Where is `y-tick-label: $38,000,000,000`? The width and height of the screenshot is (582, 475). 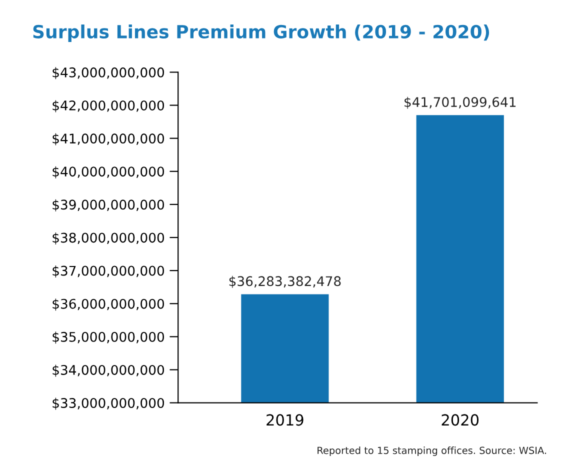
y-tick-label: $38,000,000,000 is located at coordinates (108, 238).